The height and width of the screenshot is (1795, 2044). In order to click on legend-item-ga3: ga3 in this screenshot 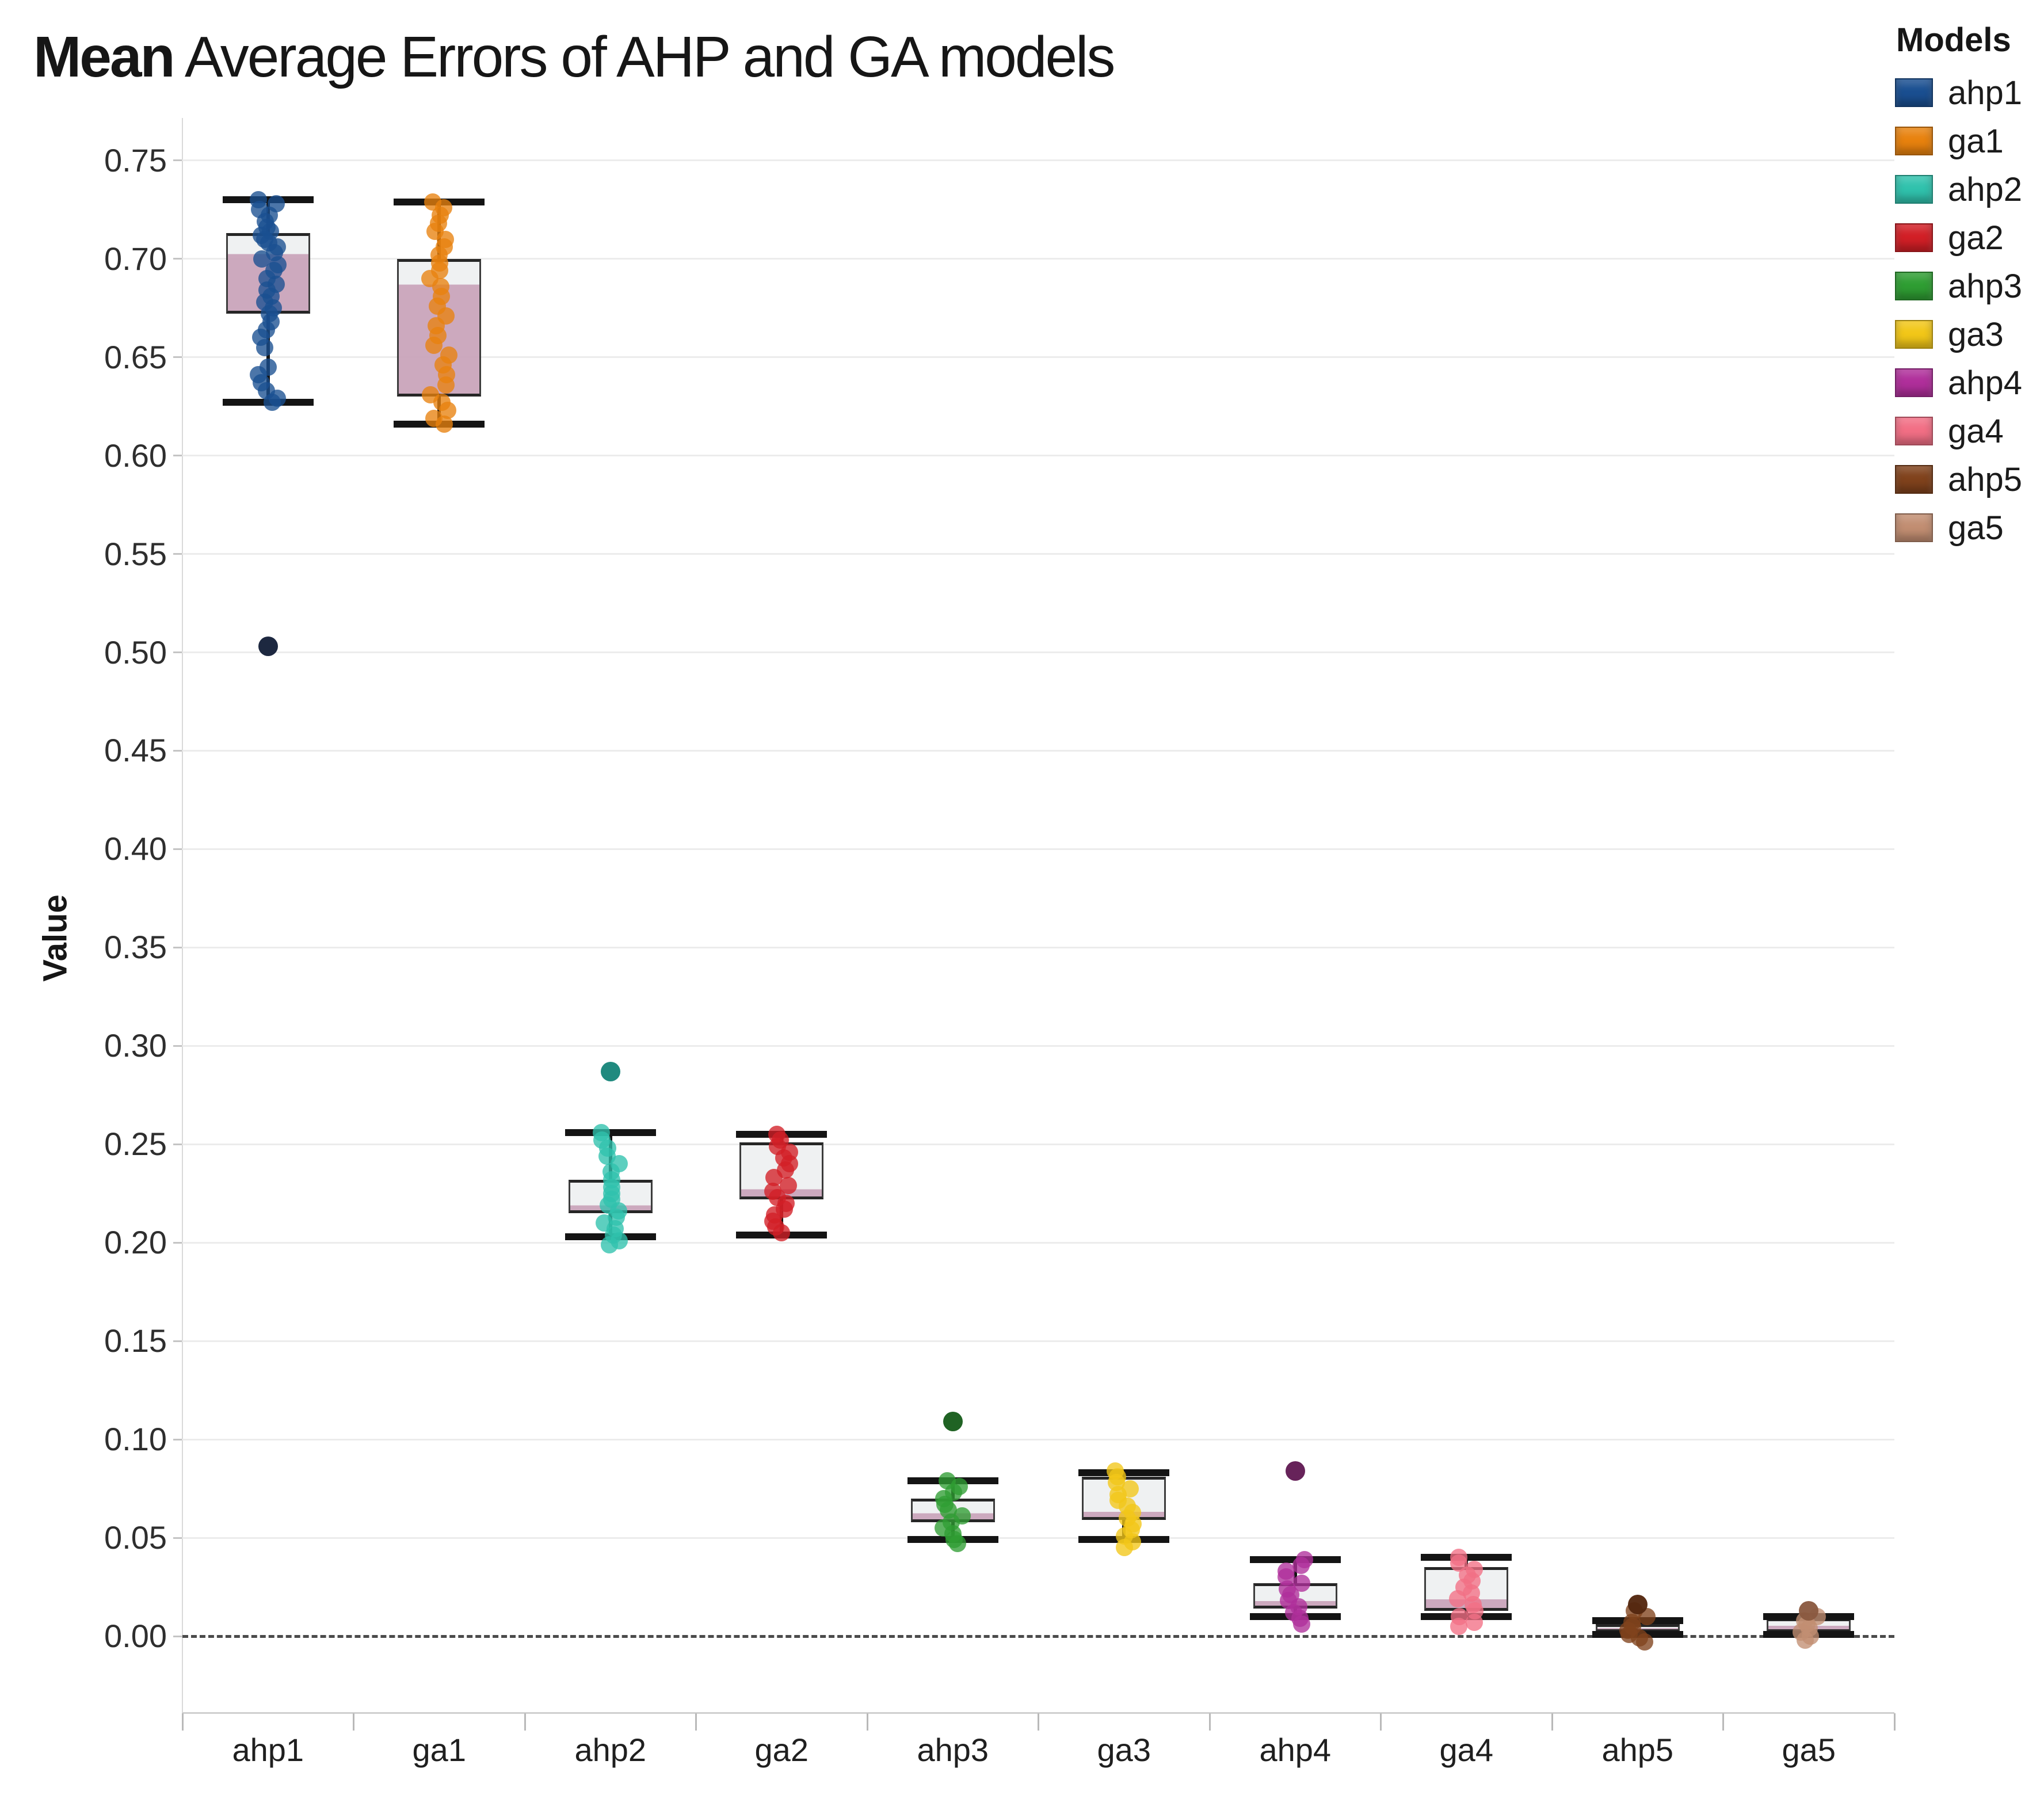, I will do `click(1958, 335)`.